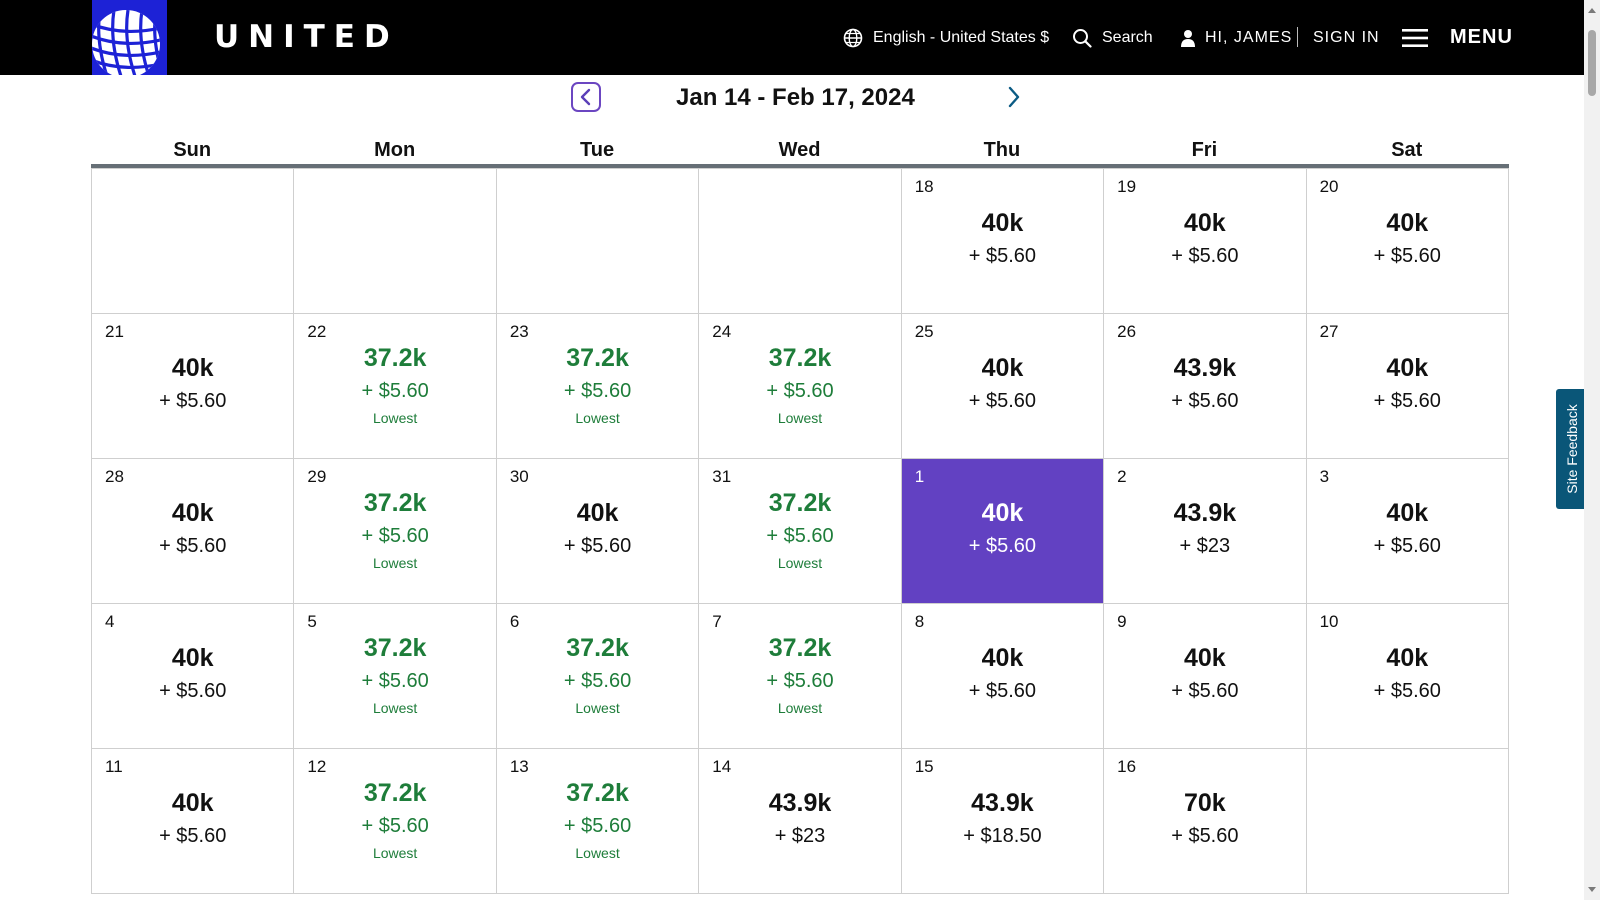 The height and width of the screenshot is (900, 1600). I want to click on day-number: 21, so click(114, 331).